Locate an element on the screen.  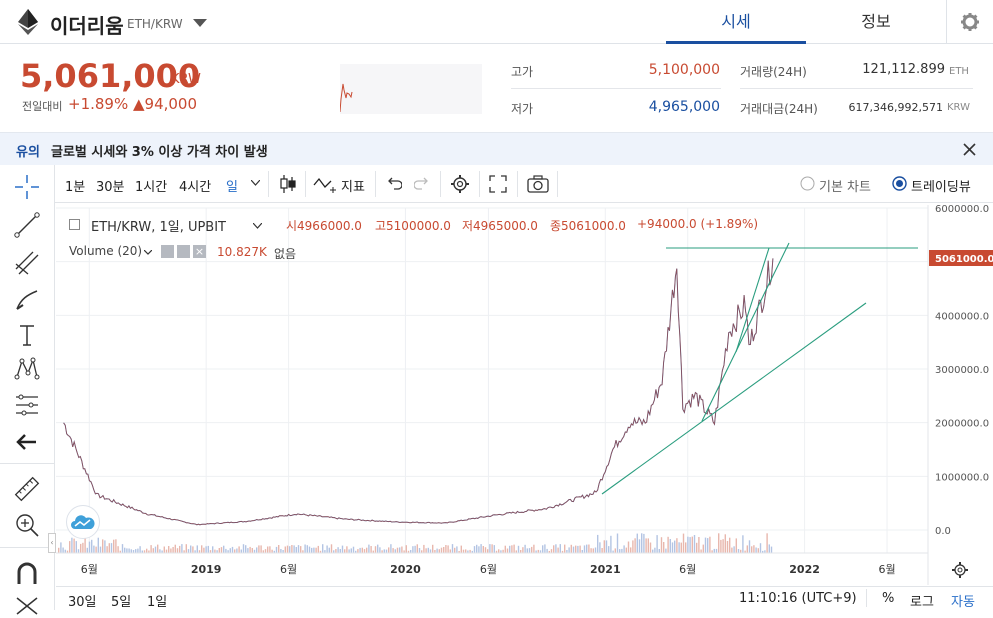
back-arrow-icon is located at coordinates (27, 442).